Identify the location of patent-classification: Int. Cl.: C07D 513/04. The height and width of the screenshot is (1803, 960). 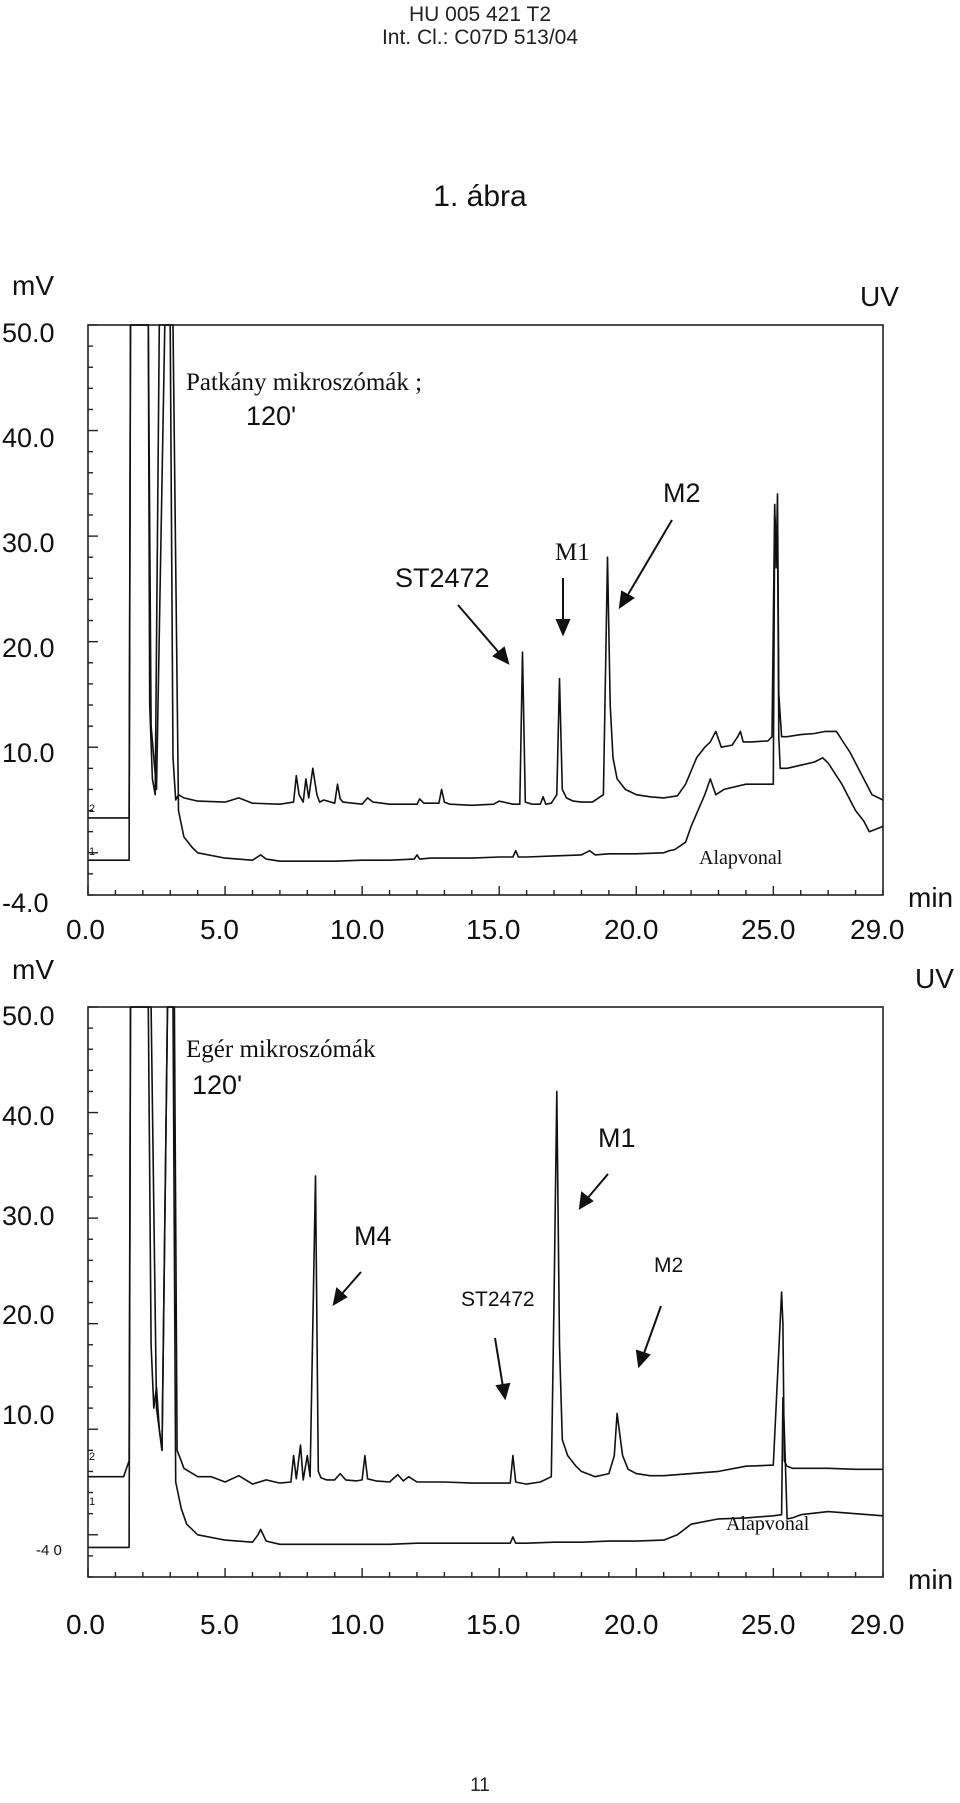
(480, 37).